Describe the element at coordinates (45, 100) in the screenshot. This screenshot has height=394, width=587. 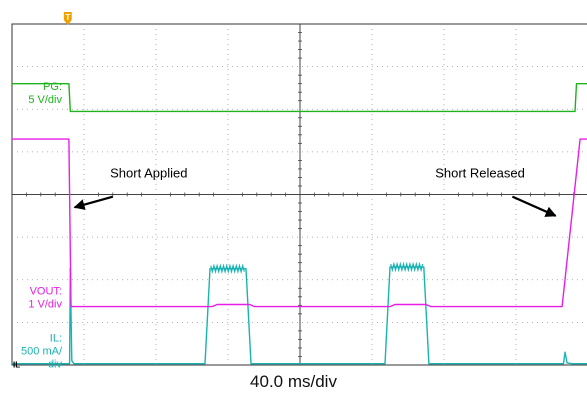
I see `channel-label-line: 5 V/div` at that location.